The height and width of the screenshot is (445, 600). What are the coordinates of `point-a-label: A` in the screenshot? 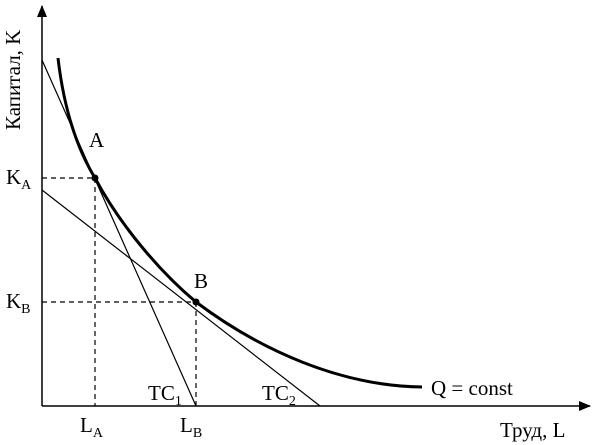 It's located at (97, 140).